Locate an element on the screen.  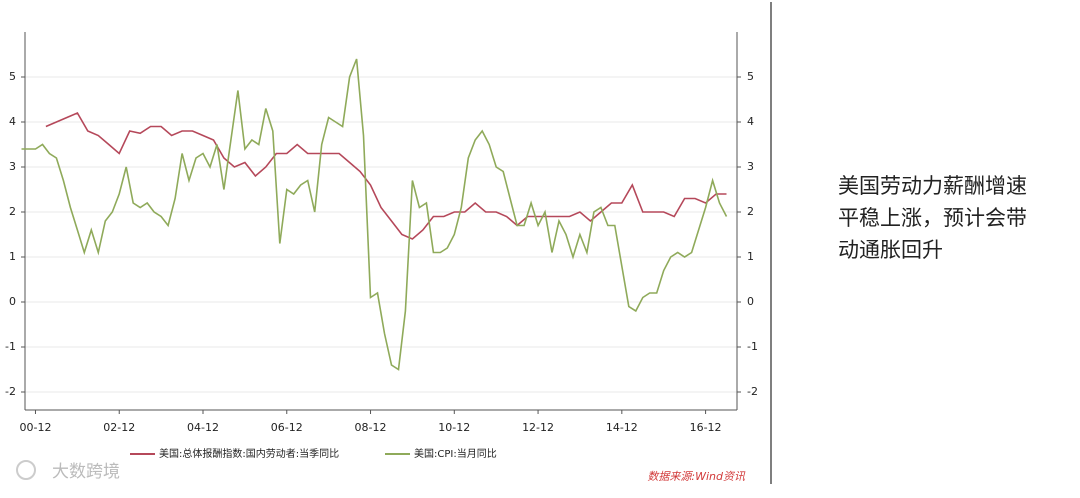
y-tick-label: 0 is located at coordinates (12, 301).